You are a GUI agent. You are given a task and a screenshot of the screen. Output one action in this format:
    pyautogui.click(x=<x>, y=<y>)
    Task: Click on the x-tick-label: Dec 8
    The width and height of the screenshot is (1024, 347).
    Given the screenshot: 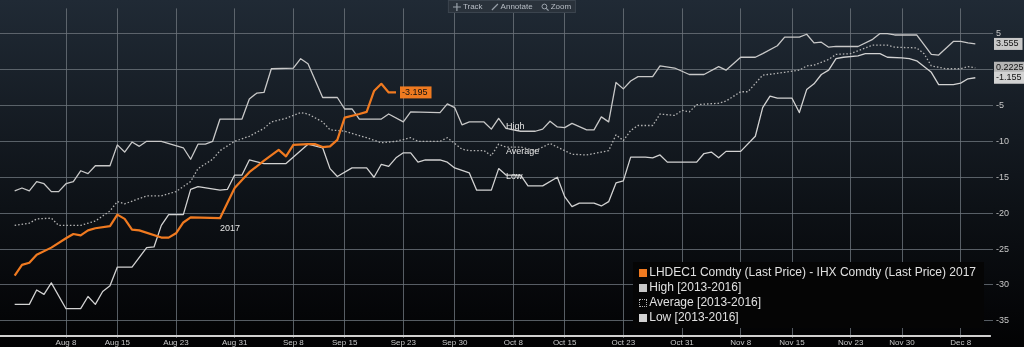 What is the action you would take?
    pyautogui.click(x=961, y=342)
    